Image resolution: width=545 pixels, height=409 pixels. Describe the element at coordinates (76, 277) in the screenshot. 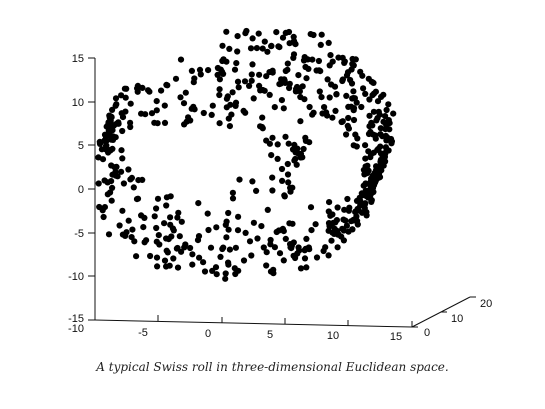

I see `z-tick-label: -10` at that location.